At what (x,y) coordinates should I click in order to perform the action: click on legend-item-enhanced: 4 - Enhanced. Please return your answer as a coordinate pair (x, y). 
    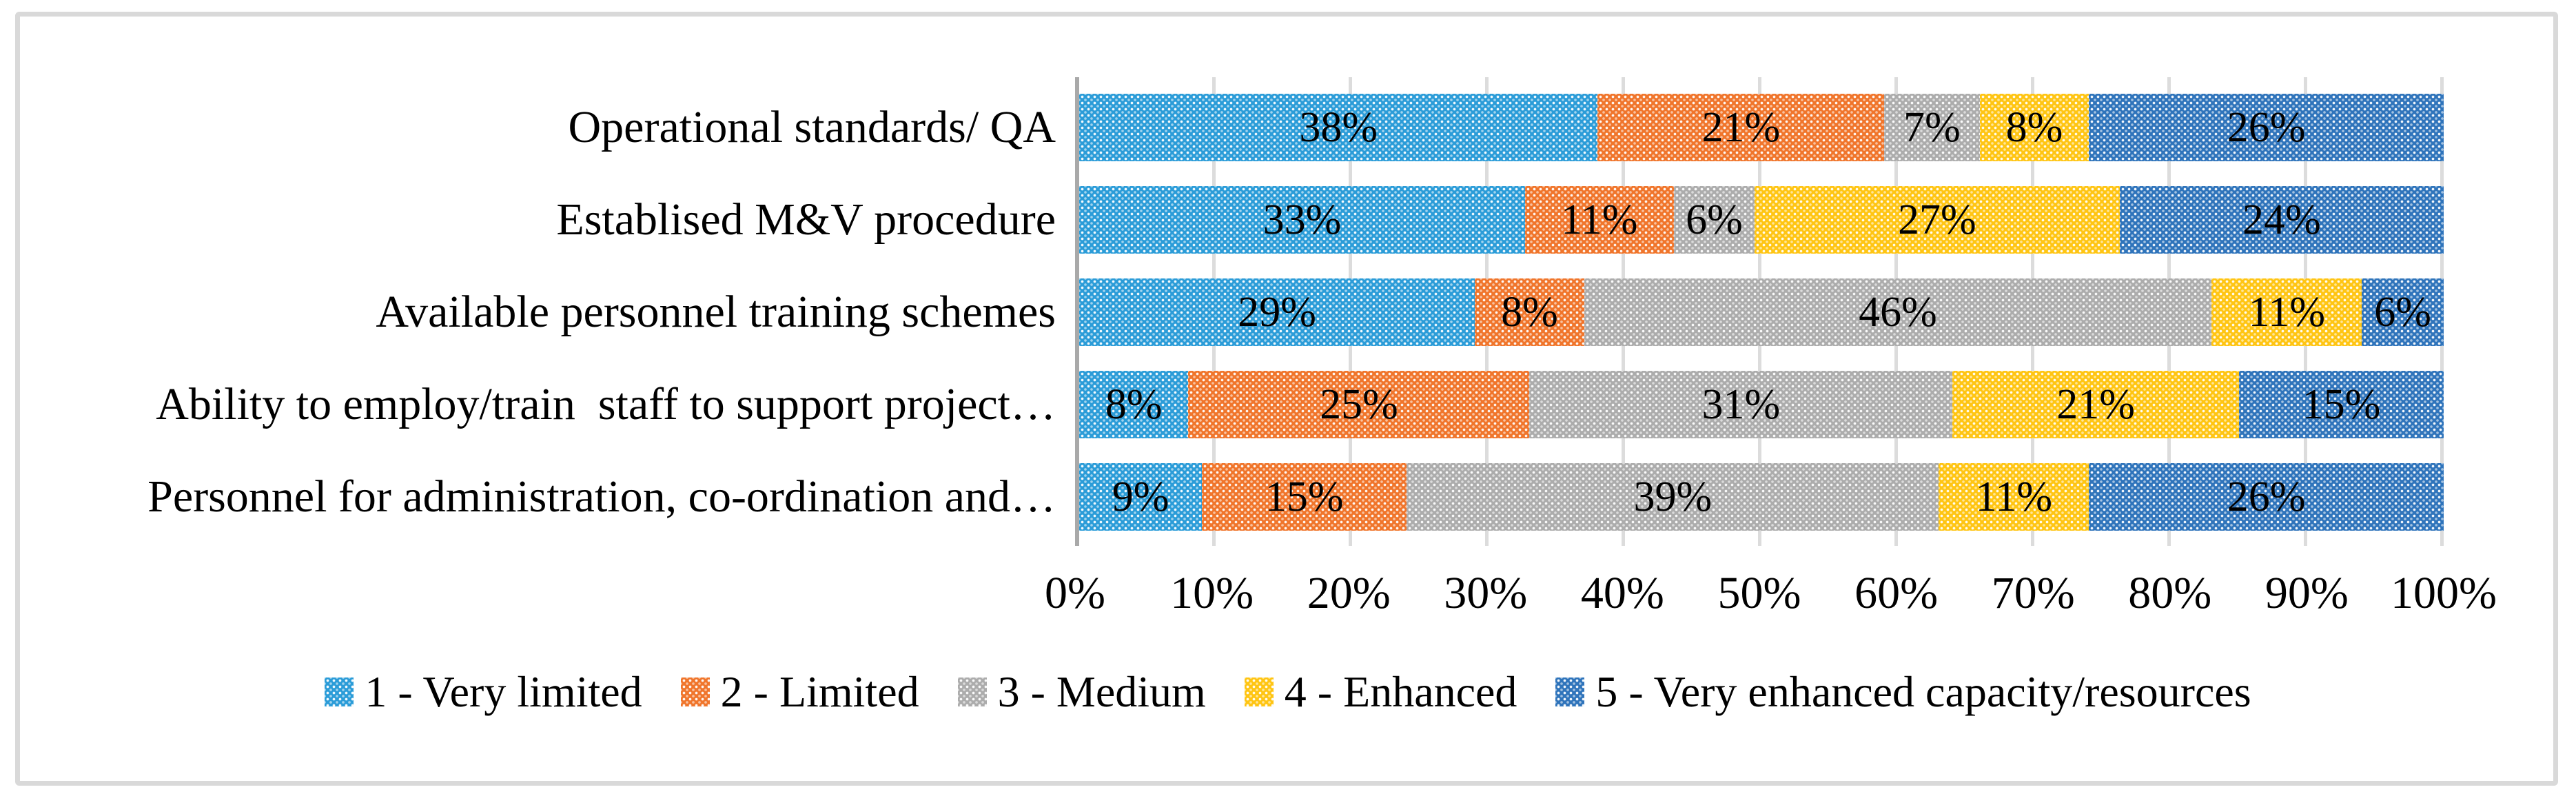
    Looking at the image, I should click on (1380, 691).